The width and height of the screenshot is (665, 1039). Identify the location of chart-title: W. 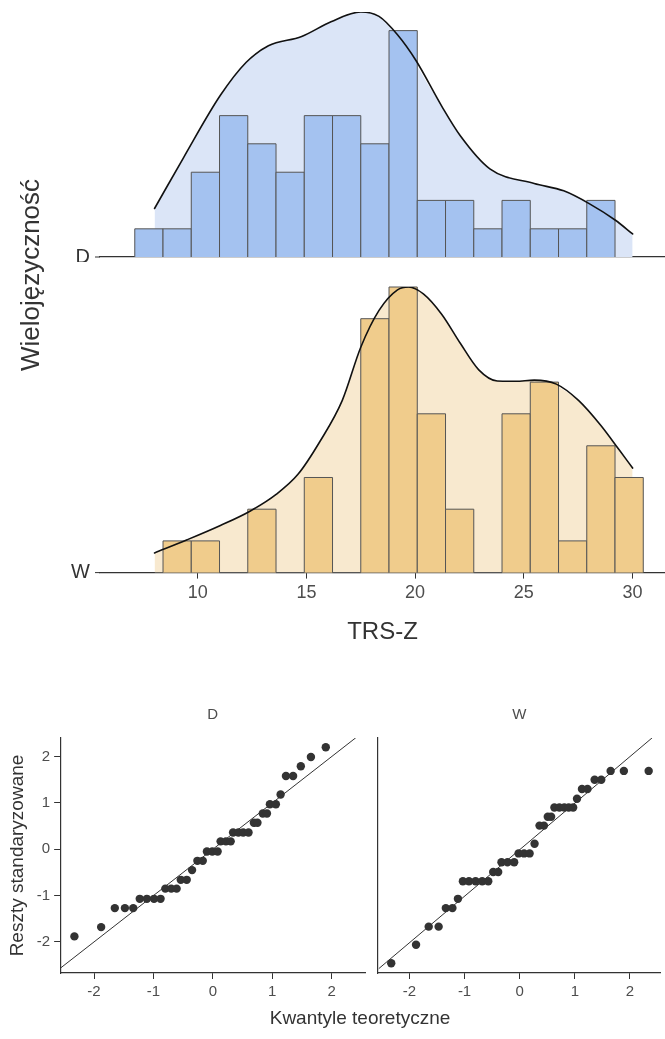
(520, 714).